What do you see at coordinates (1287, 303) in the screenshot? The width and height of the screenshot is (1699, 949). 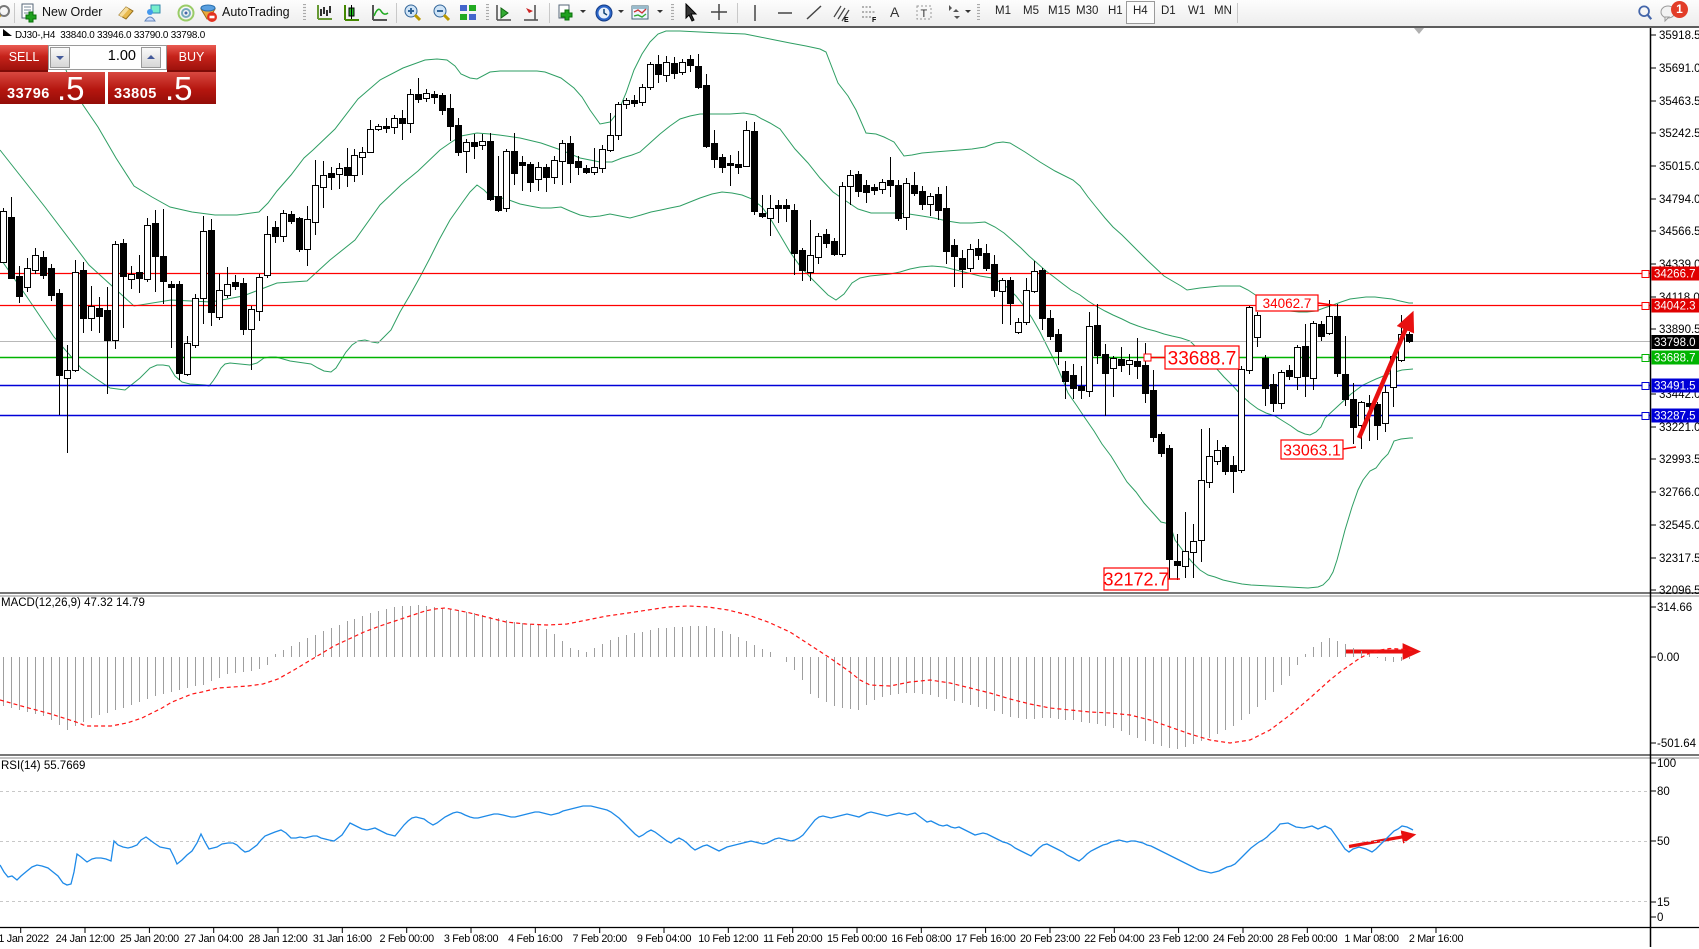 I see `svg-text: 34062.7` at bounding box center [1287, 303].